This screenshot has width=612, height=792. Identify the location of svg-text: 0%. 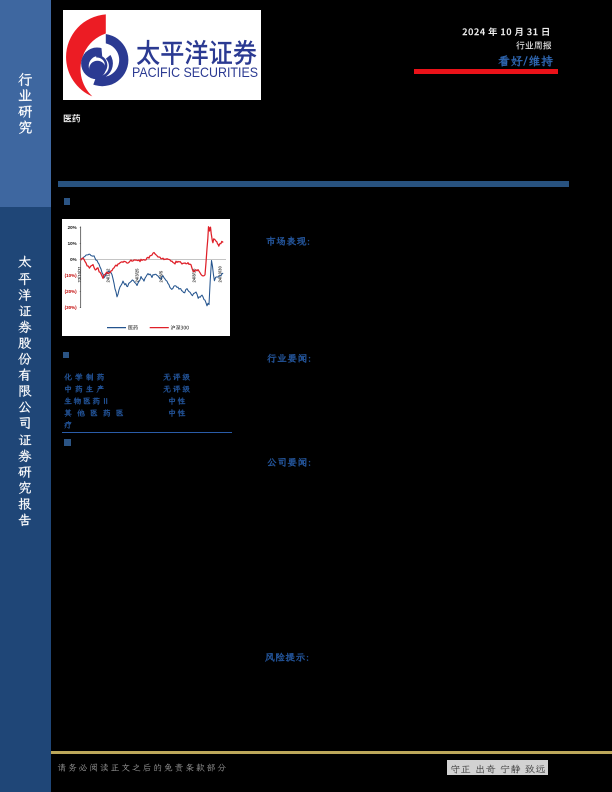
(73, 259).